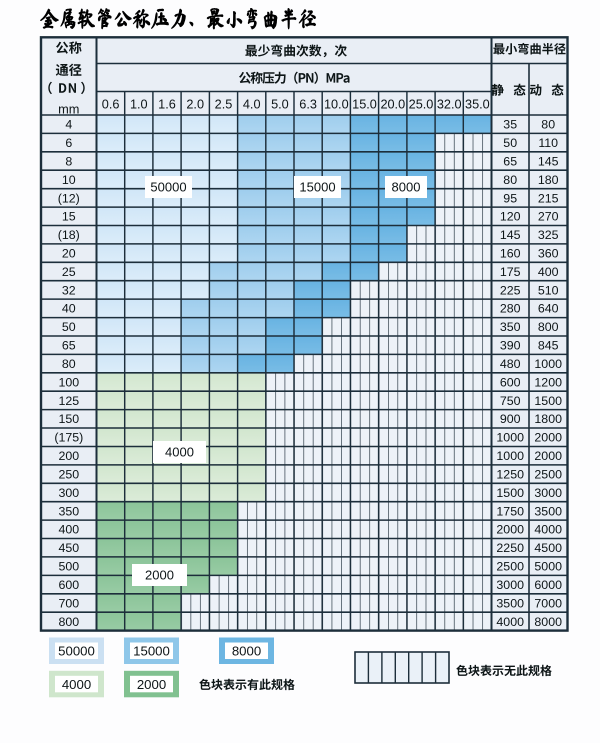  What do you see at coordinates (68, 456) in the screenshot?
I see `svg-text: 200` at bounding box center [68, 456].